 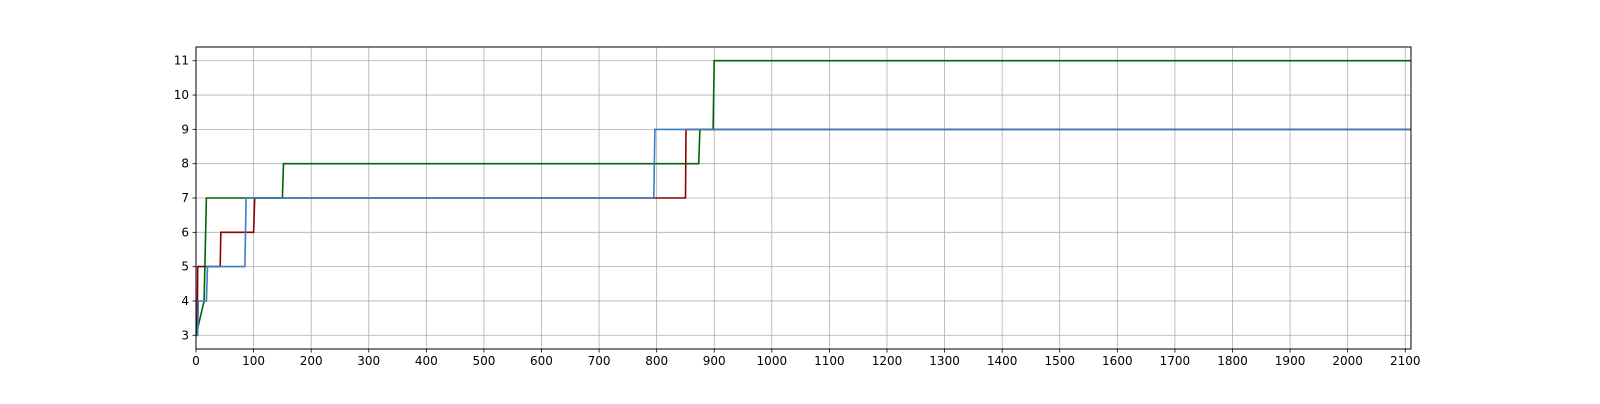 I want to click on x-tick-label: 200, so click(x=311, y=361).